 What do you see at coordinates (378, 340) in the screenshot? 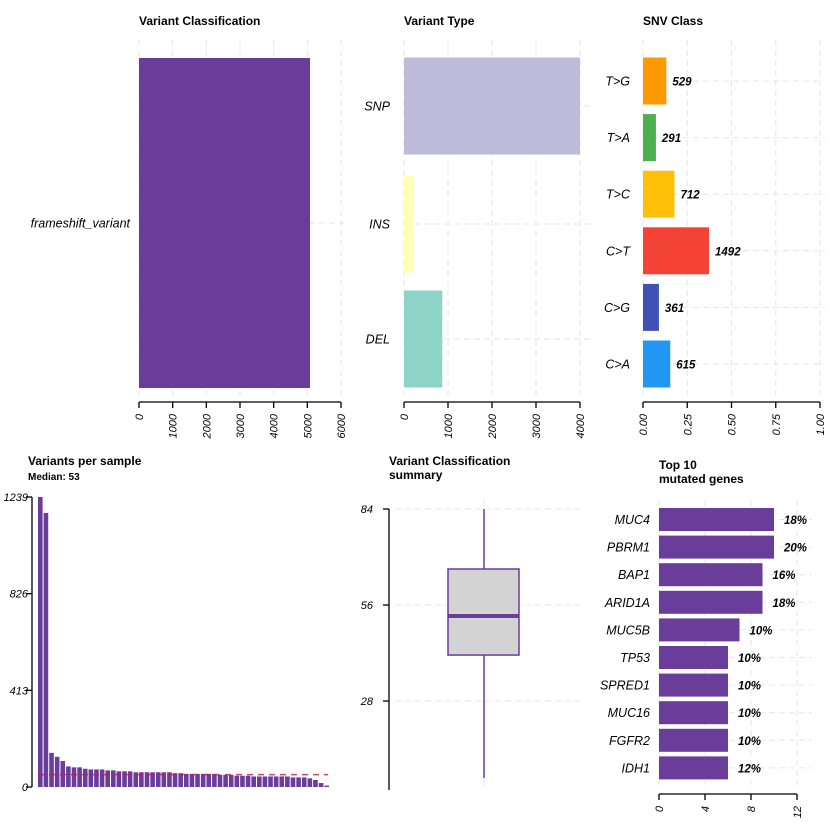
I see `category-label: DEL` at bounding box center [378, 340].